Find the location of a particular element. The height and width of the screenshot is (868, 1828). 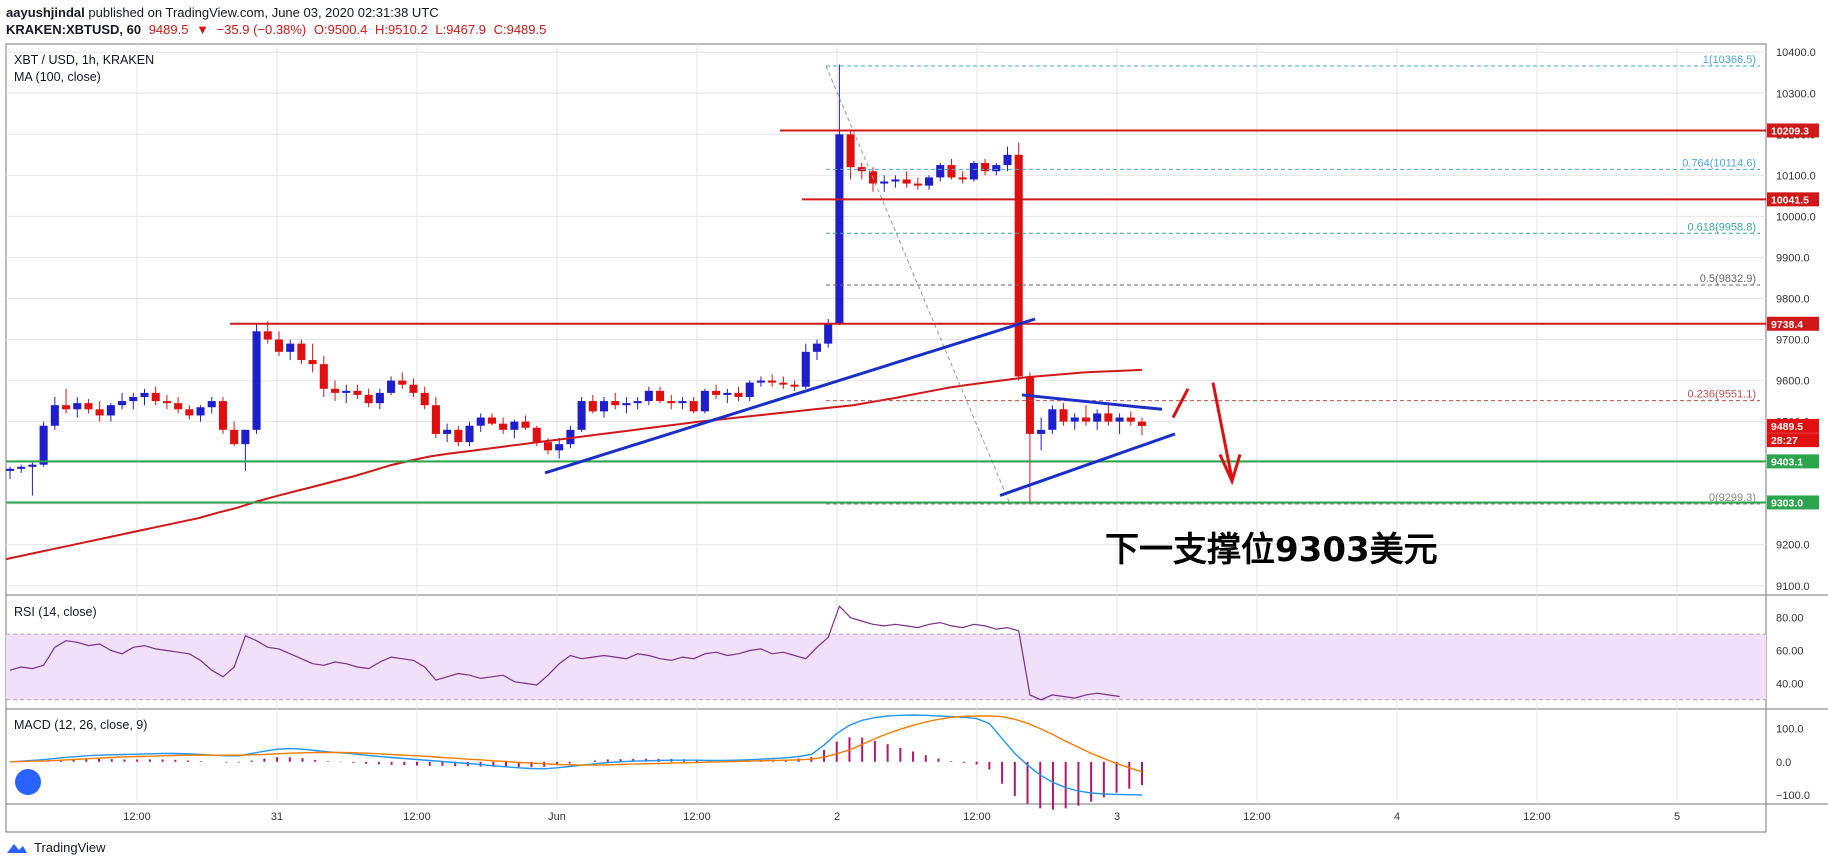

trend-line is located at coordinates (1087, 464).